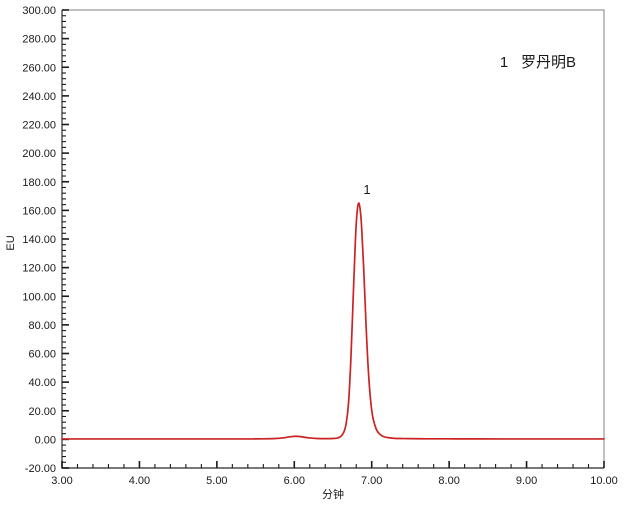 The width and height of the screenshot is (642, 506). Describe the element at coordinates (371, 481) in the screenshot. I see `x-tick-label: 7.00` at that location.